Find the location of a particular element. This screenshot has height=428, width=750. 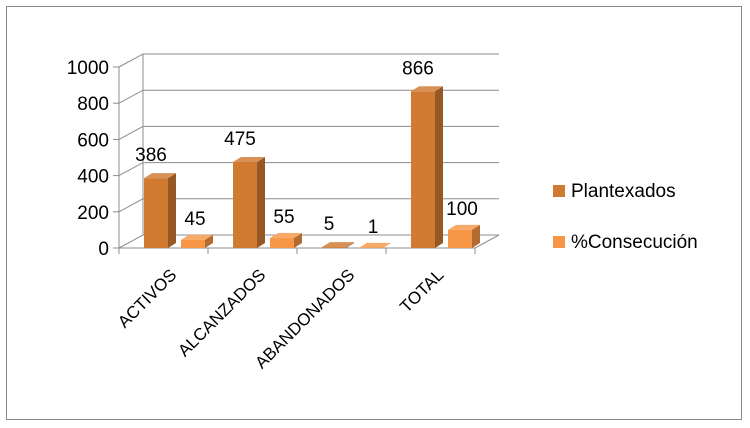

data-label: 45 is located at coordinates (194, 219).